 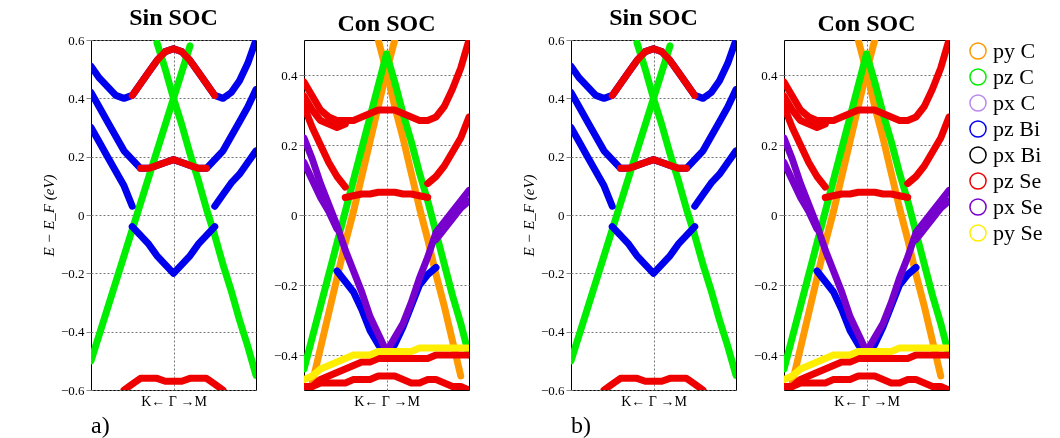 I want to click on legend-label: px Se, so click(x=1018, y=206).